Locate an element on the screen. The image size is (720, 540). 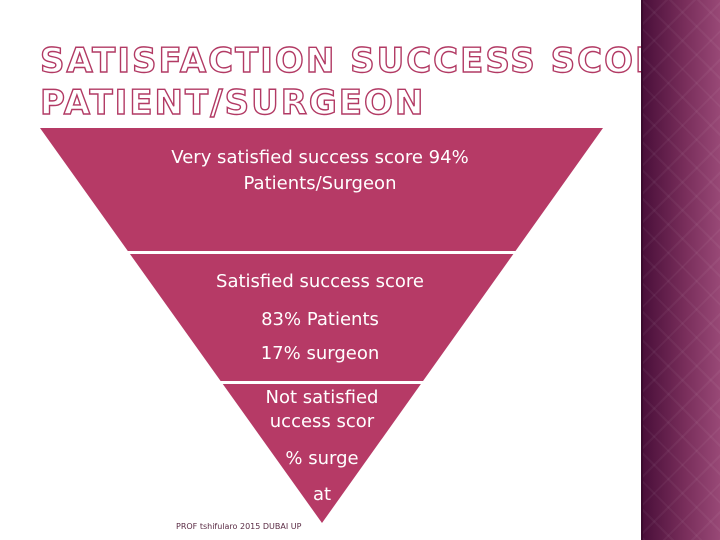
band-3-line-2: uccess scor is located at coordinates (322, 421).